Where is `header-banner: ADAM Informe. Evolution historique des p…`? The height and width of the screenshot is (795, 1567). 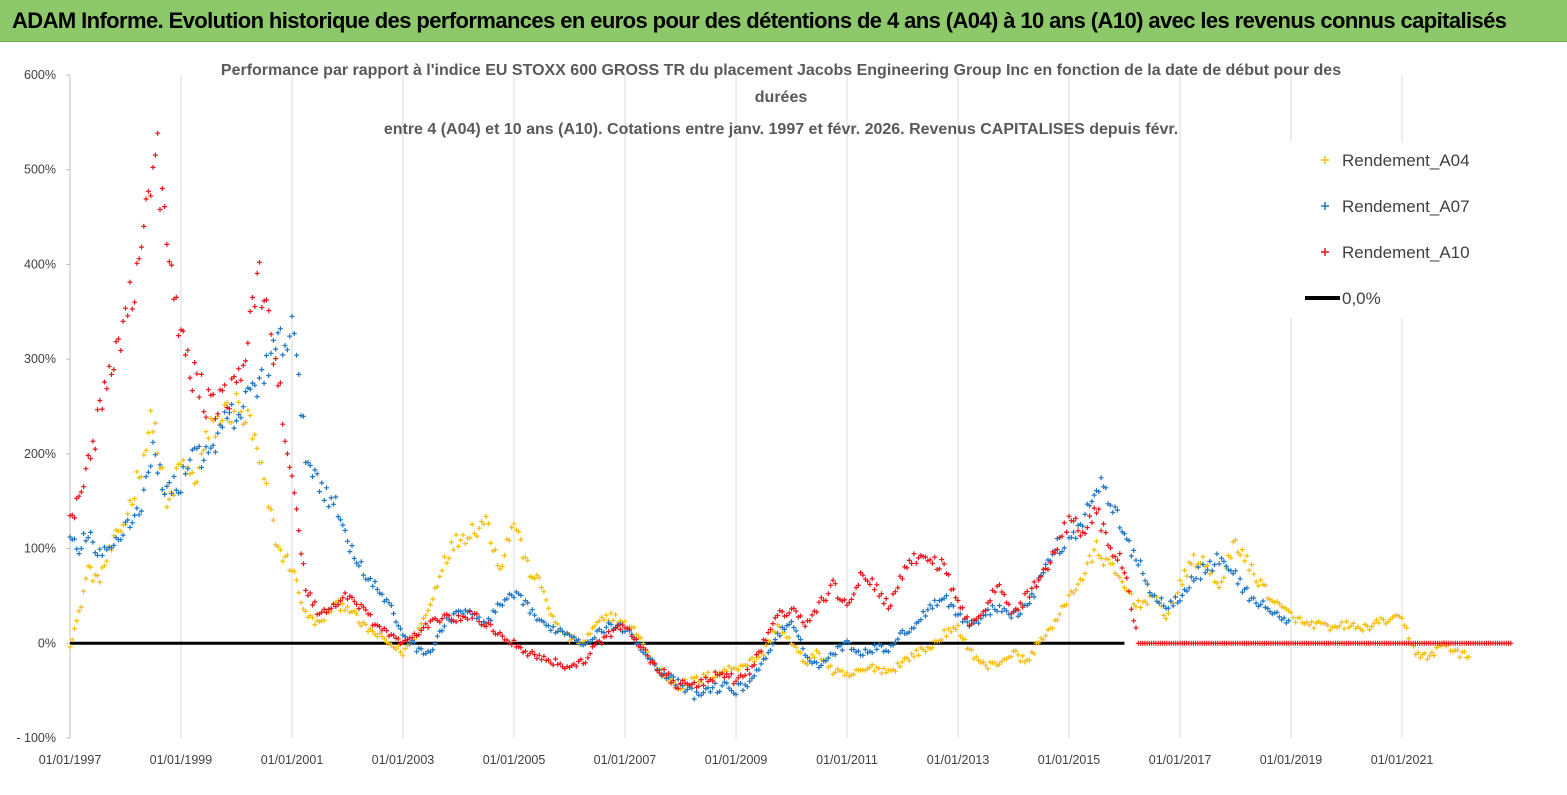 header-banner: ADAM Informe. Evolution historique des p… is located at coordinates (783, 21).